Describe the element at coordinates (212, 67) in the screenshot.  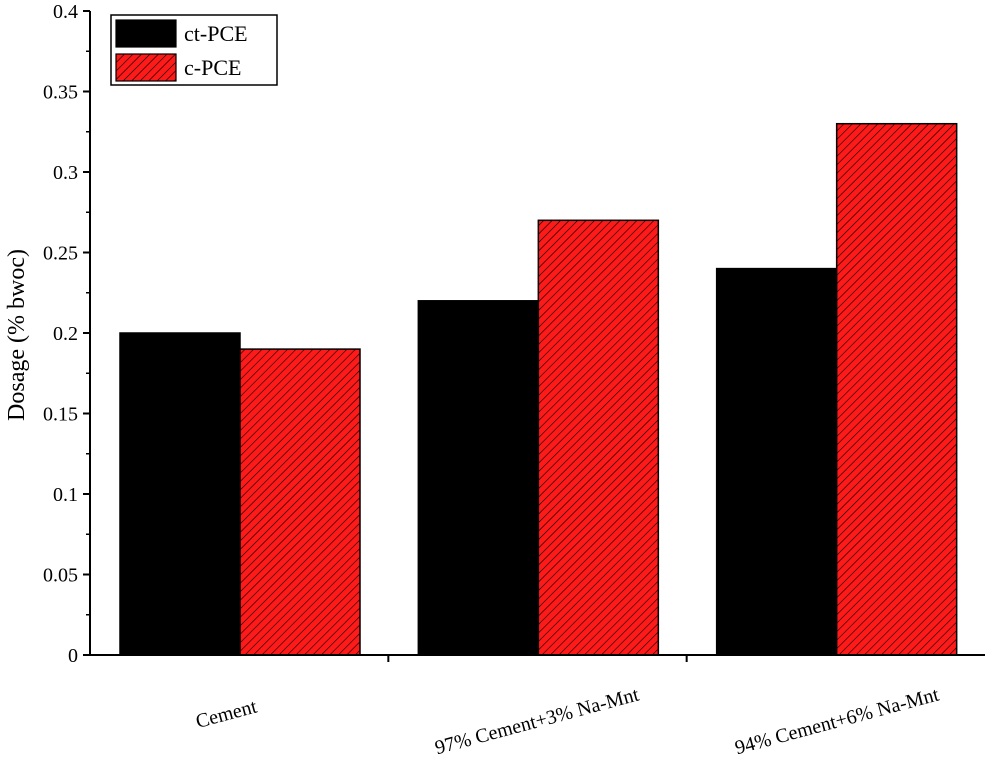
I see `legend-label-c-PCE: c-PCE` at that location.